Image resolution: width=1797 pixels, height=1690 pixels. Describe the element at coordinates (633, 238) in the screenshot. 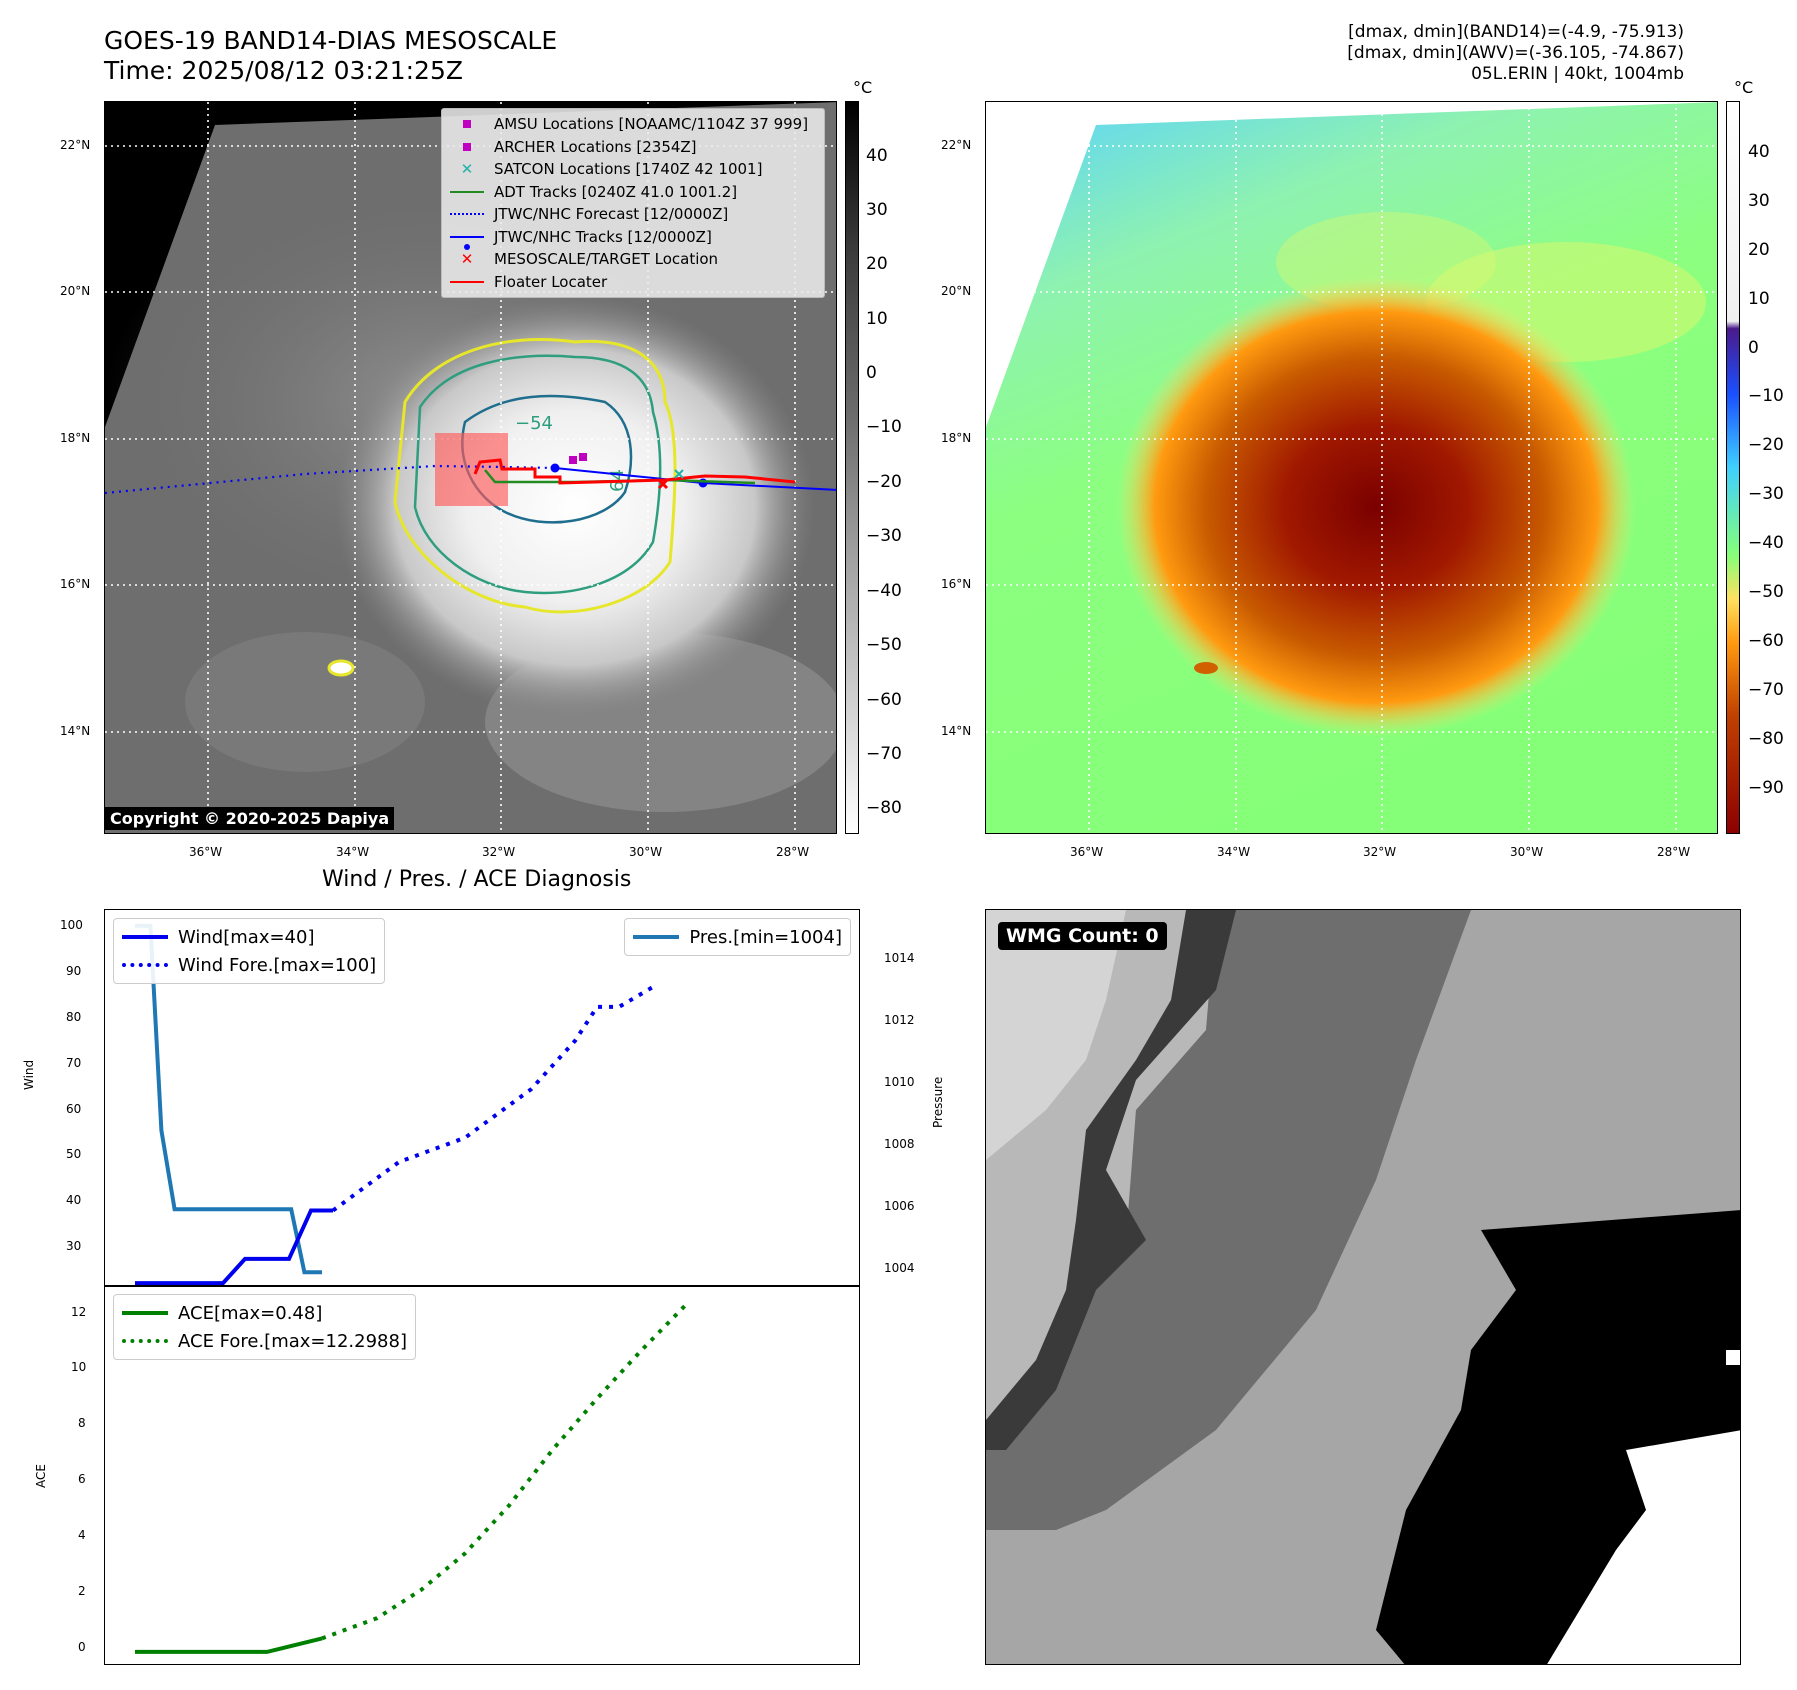

I see `legend-item-jtwc: JTWC/NHC Tracks [12/0000Z]` at that location.